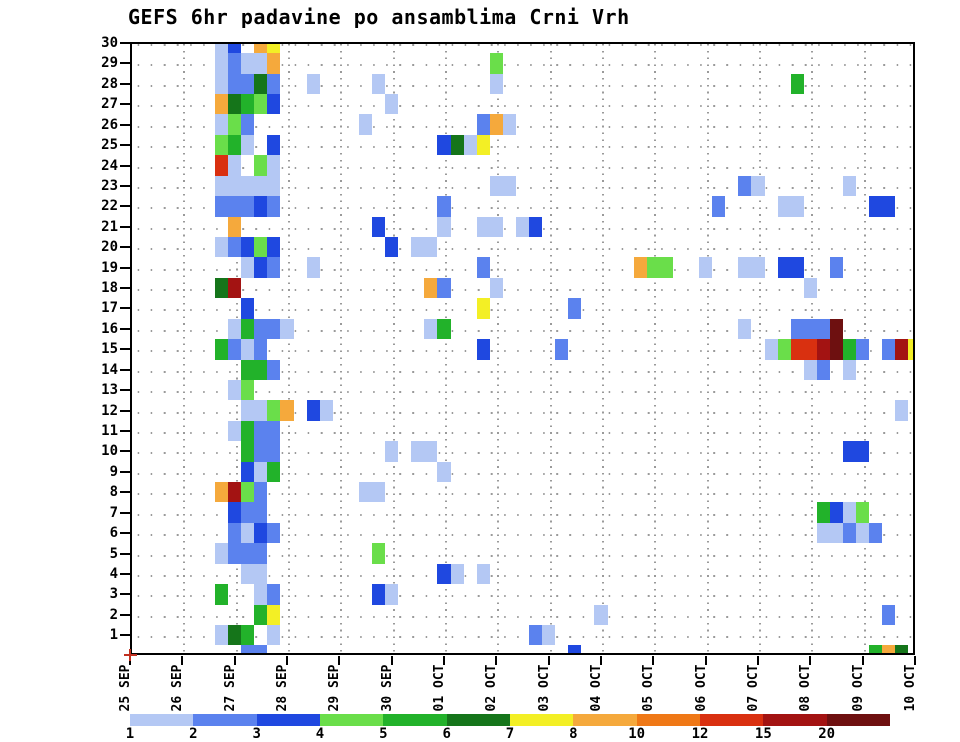 The width and height of the screenshot is (960, 742). I want to click on y-tick-label: 4, so click(113, 573).